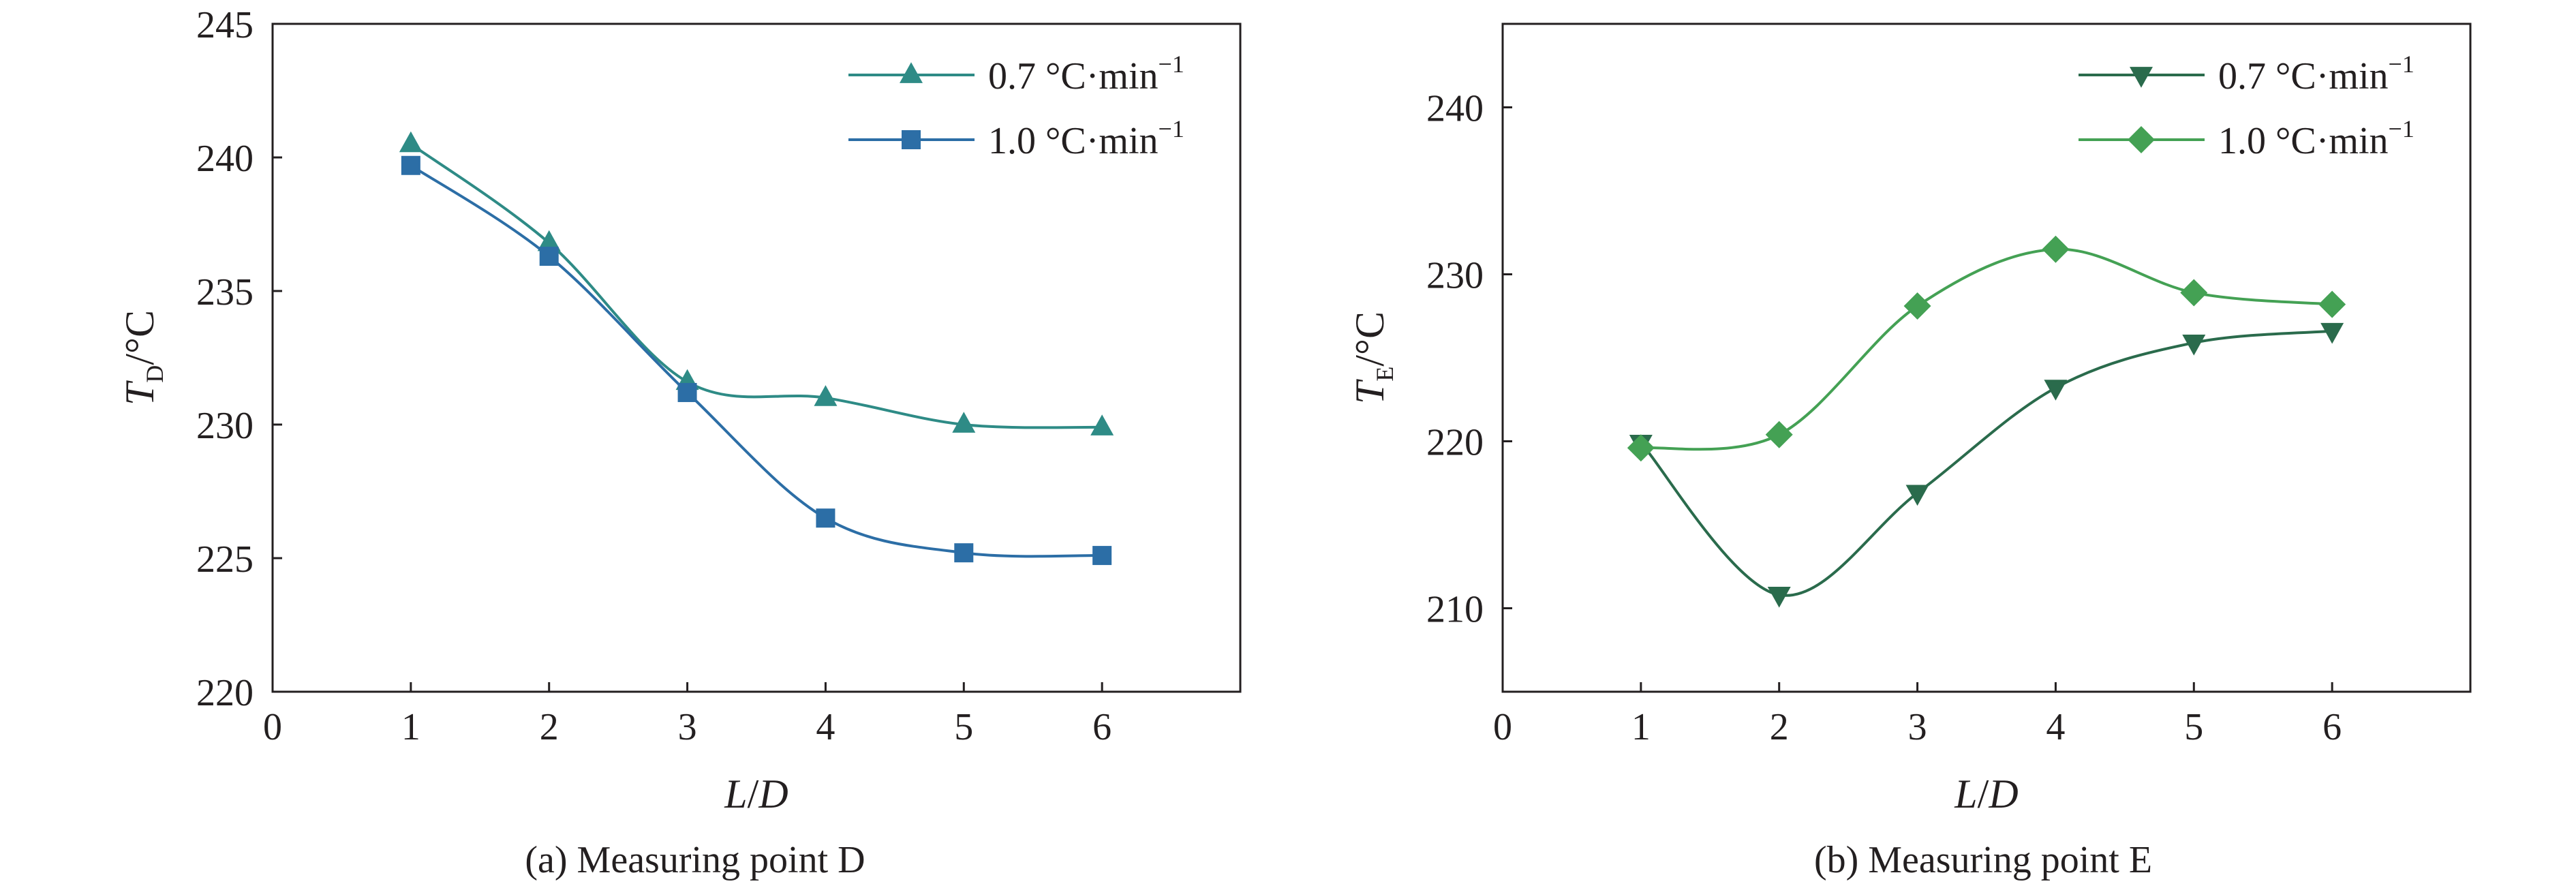 This screenshot has width=2576, height=888. I want to click on y-axis-label: TE/°C, so click(1372, 358).